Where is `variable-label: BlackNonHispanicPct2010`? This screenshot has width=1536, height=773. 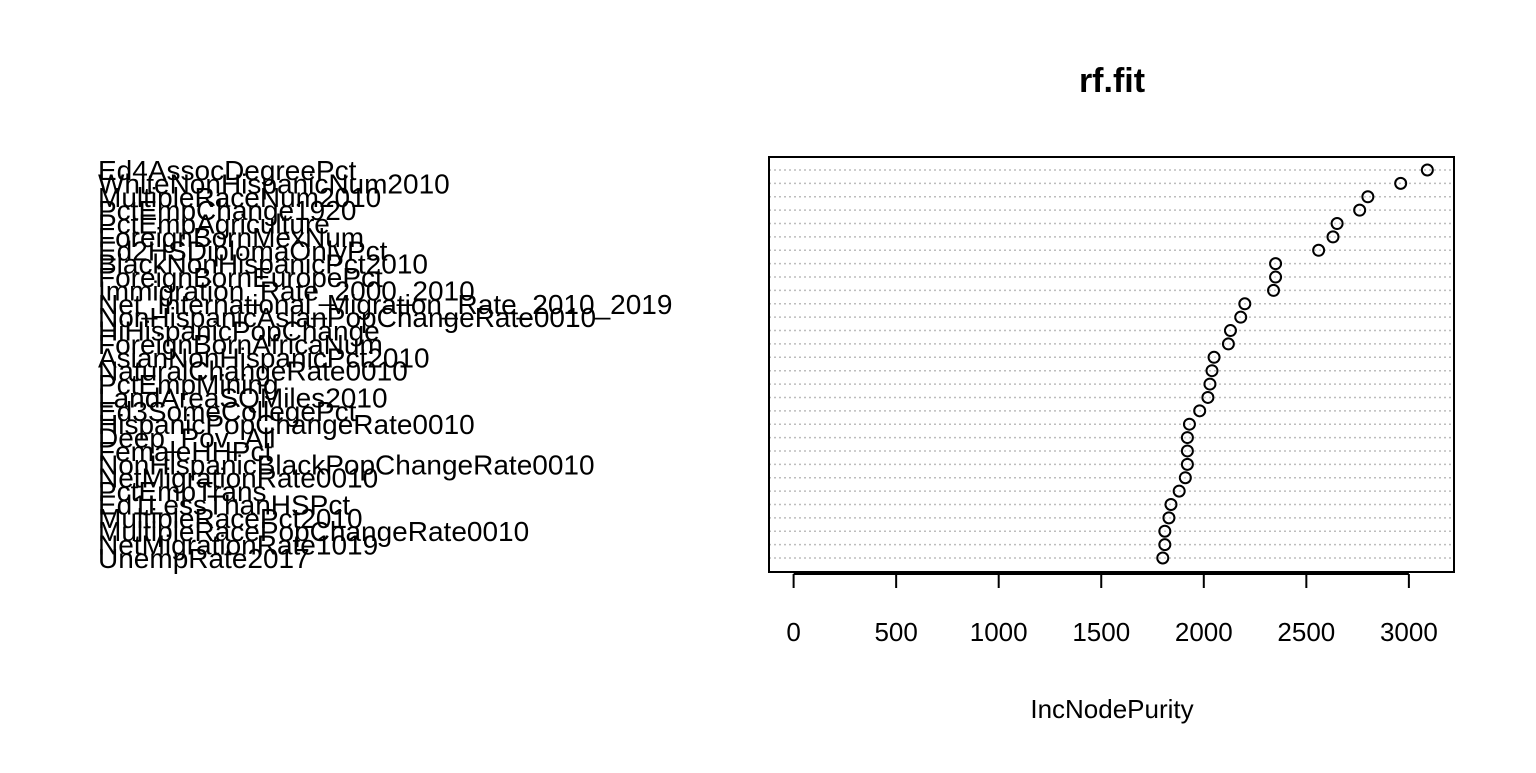
variable-label: BlackNonHispanicPct2010 is located at coordinates (263, 264).